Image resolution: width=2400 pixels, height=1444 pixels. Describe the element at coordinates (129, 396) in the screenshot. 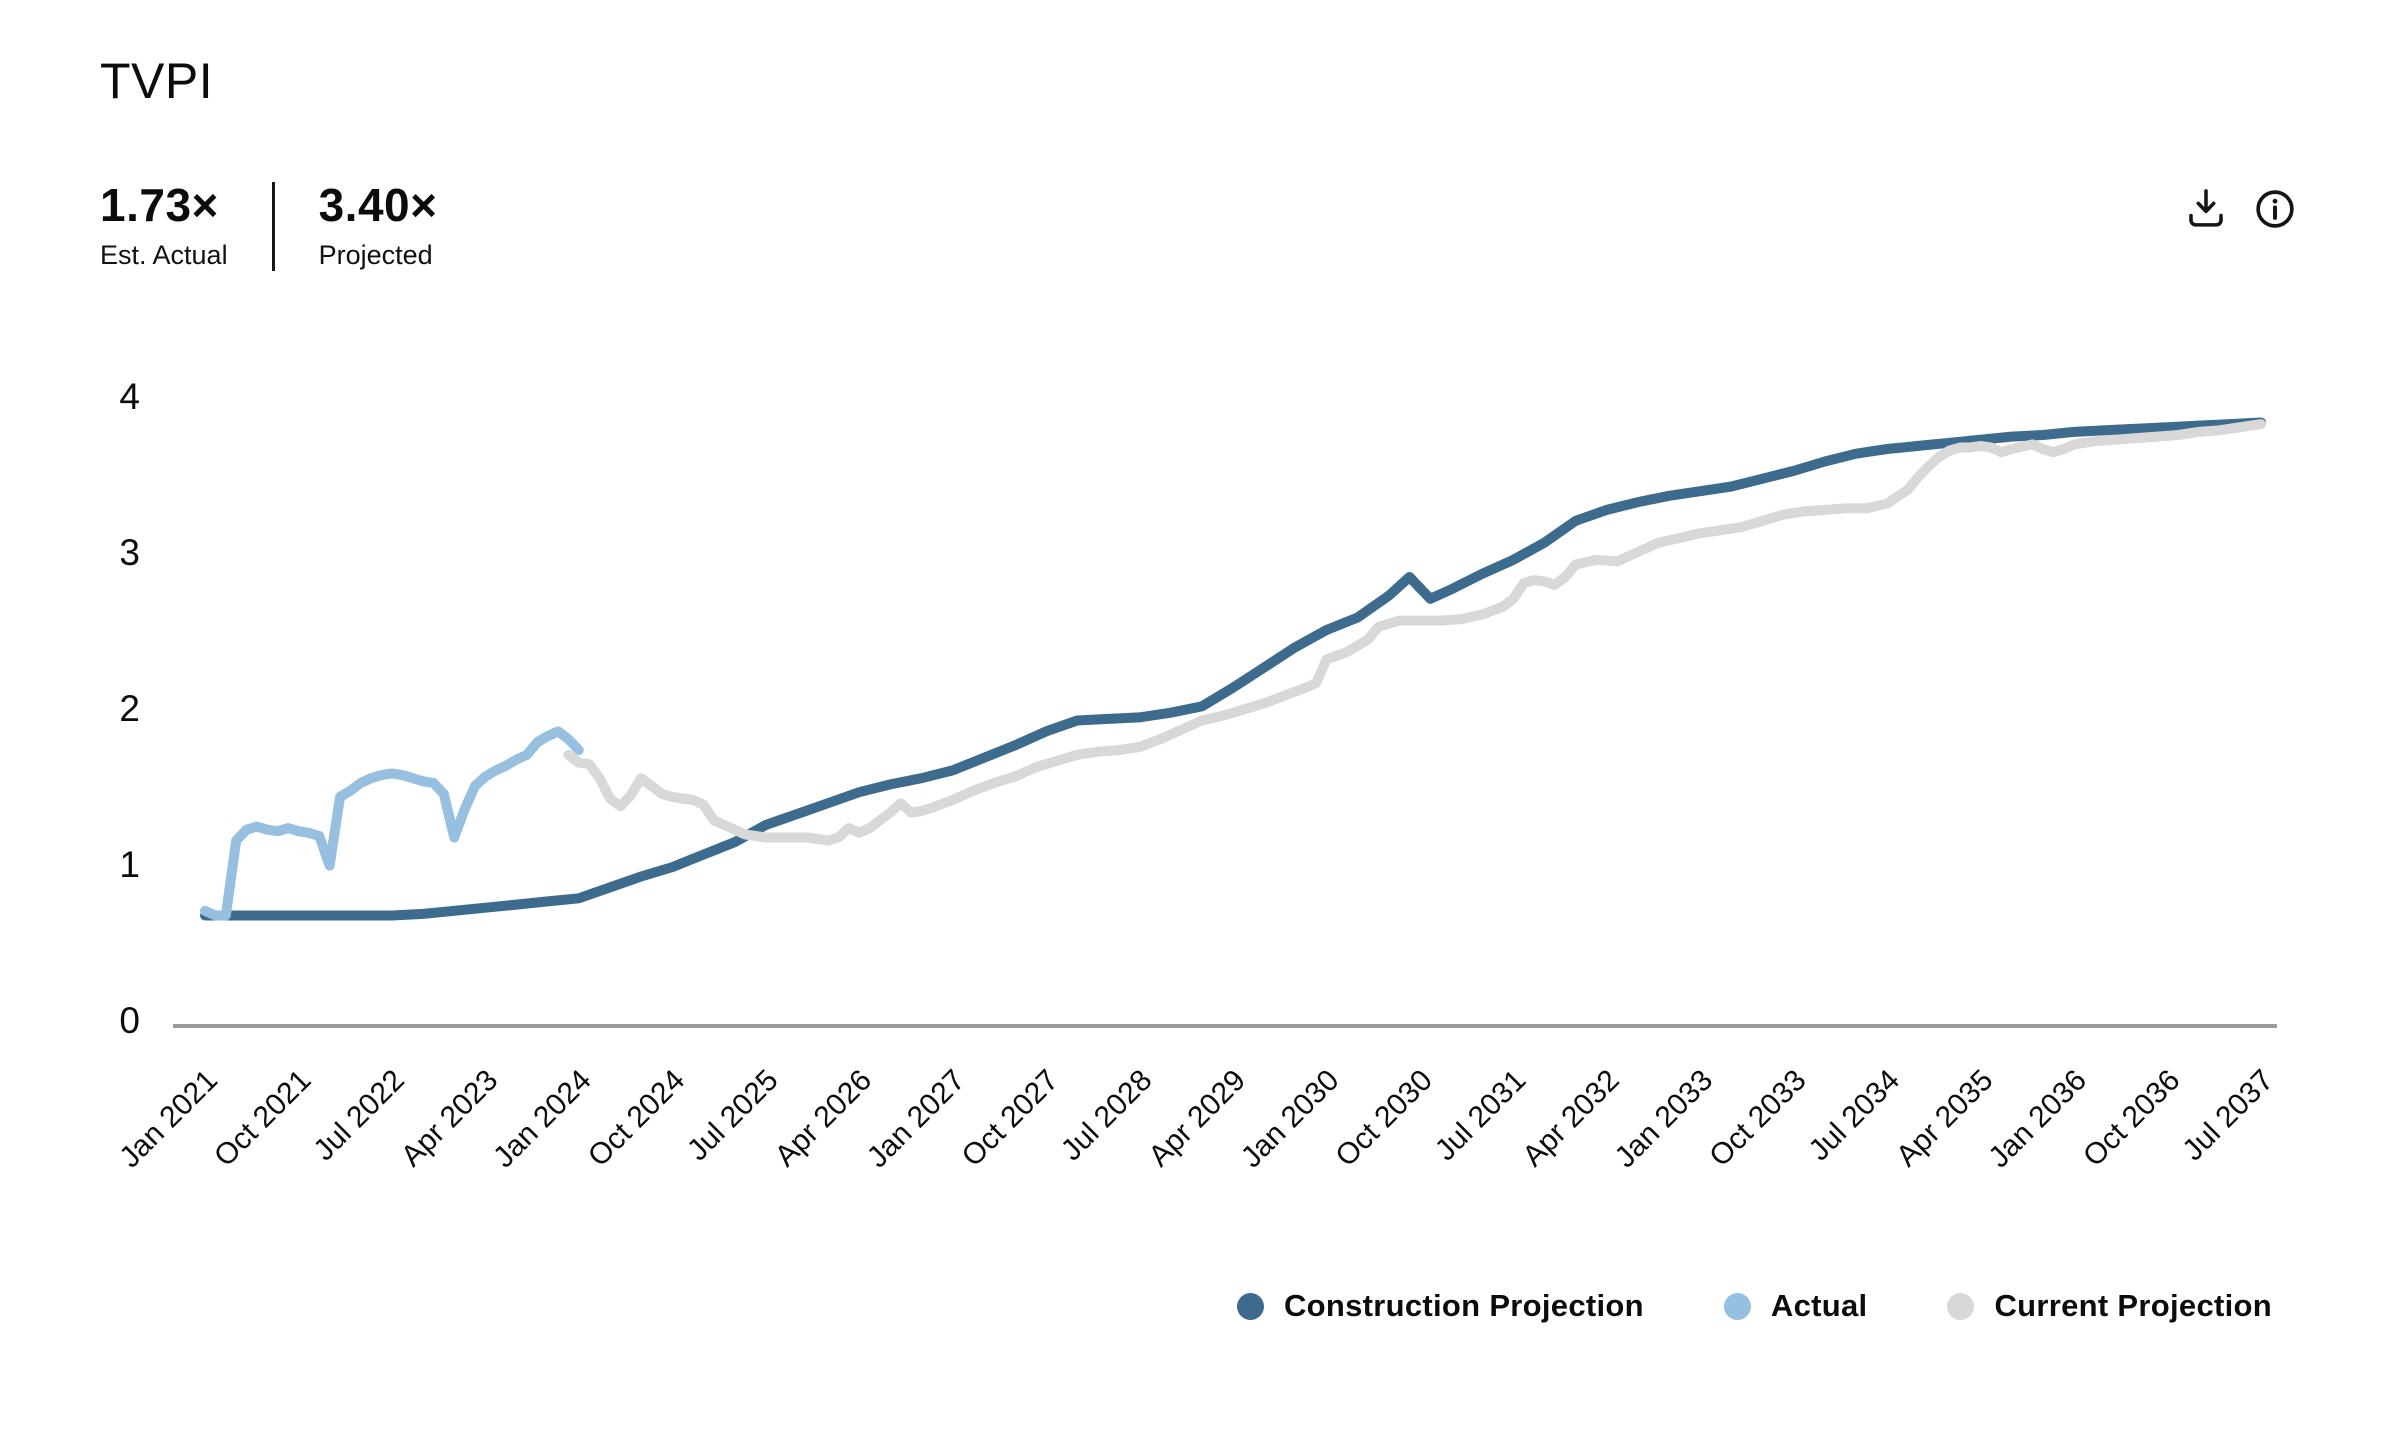

I see `y-tick-label: 4` at that location.